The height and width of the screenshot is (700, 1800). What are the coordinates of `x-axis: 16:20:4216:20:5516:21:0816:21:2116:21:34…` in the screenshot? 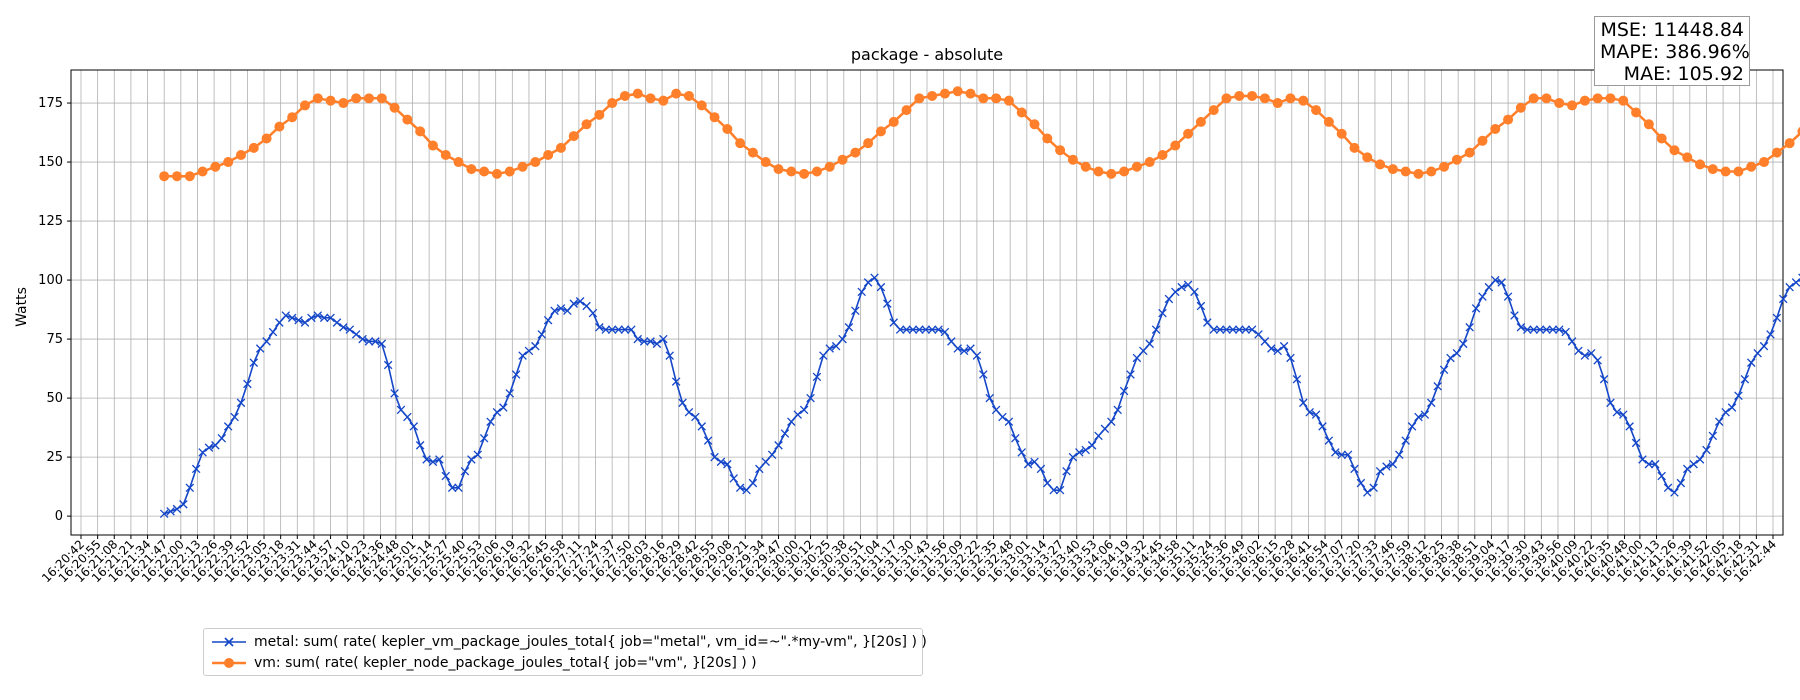 It's located at (909, 560).